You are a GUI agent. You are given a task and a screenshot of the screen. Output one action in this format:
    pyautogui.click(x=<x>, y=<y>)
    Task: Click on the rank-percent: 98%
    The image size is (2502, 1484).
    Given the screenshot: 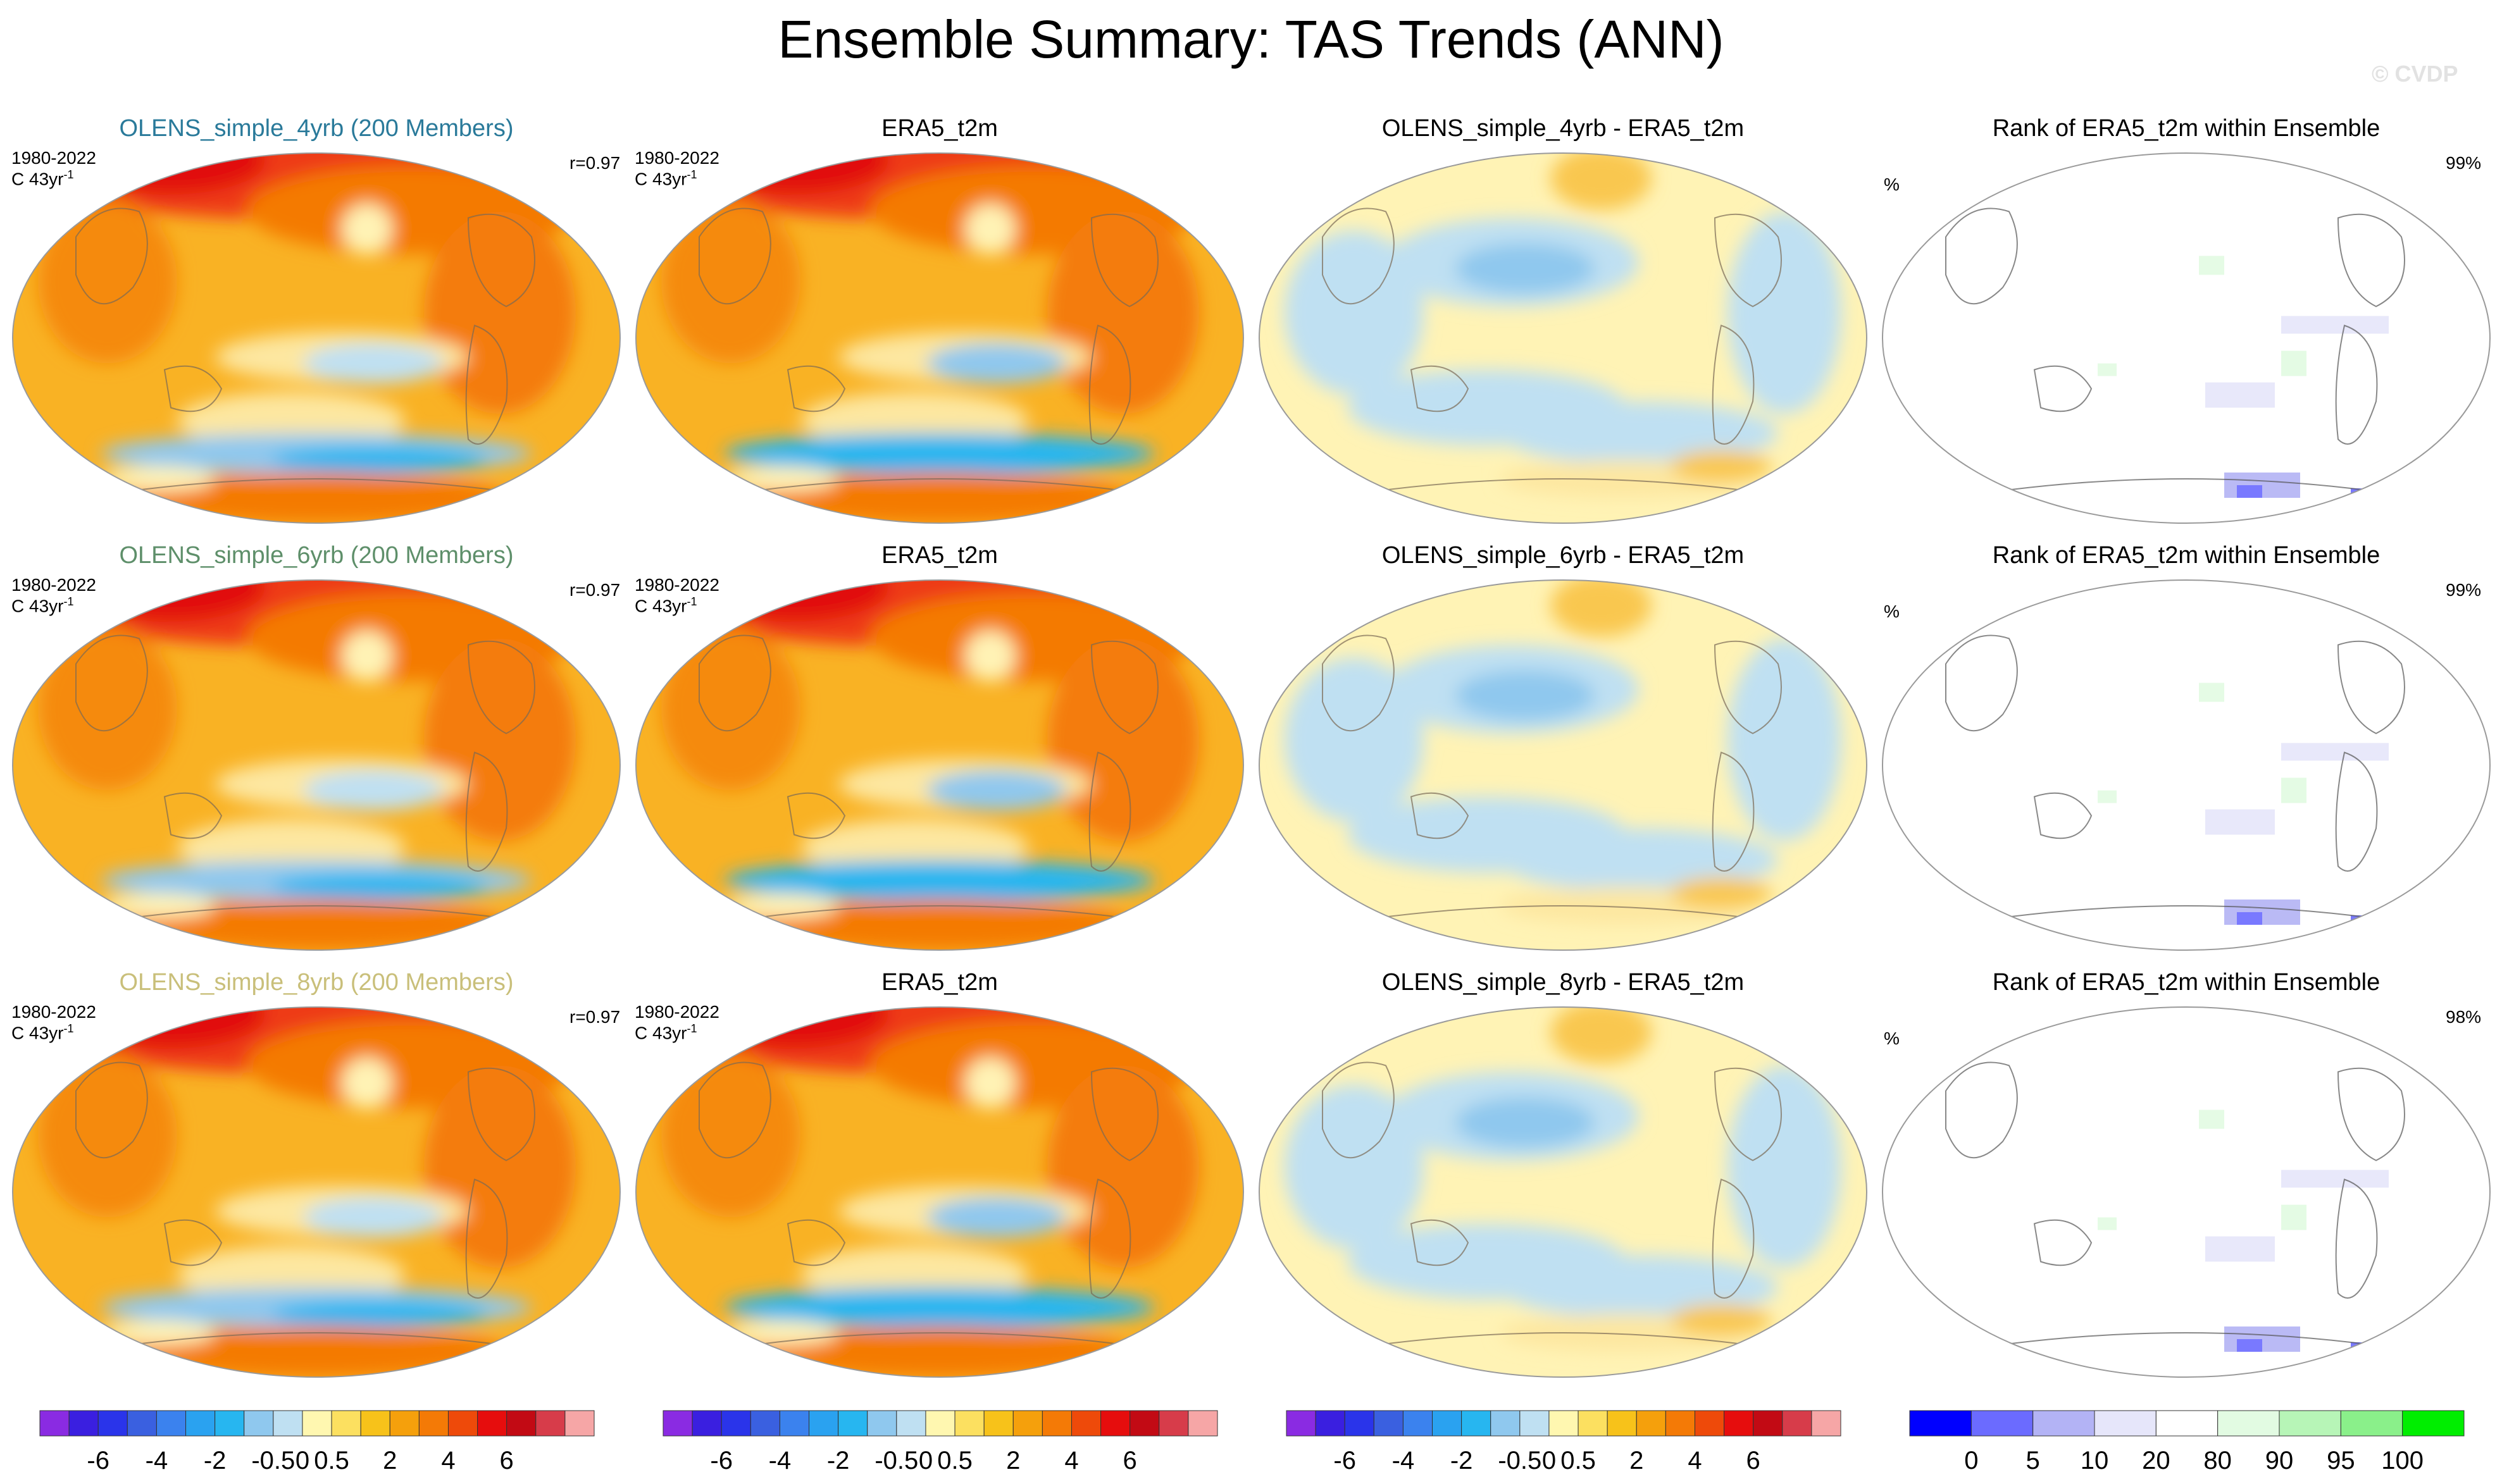 What is the action you would take?
    pyautogui.click(x=2464, y=1017)
    